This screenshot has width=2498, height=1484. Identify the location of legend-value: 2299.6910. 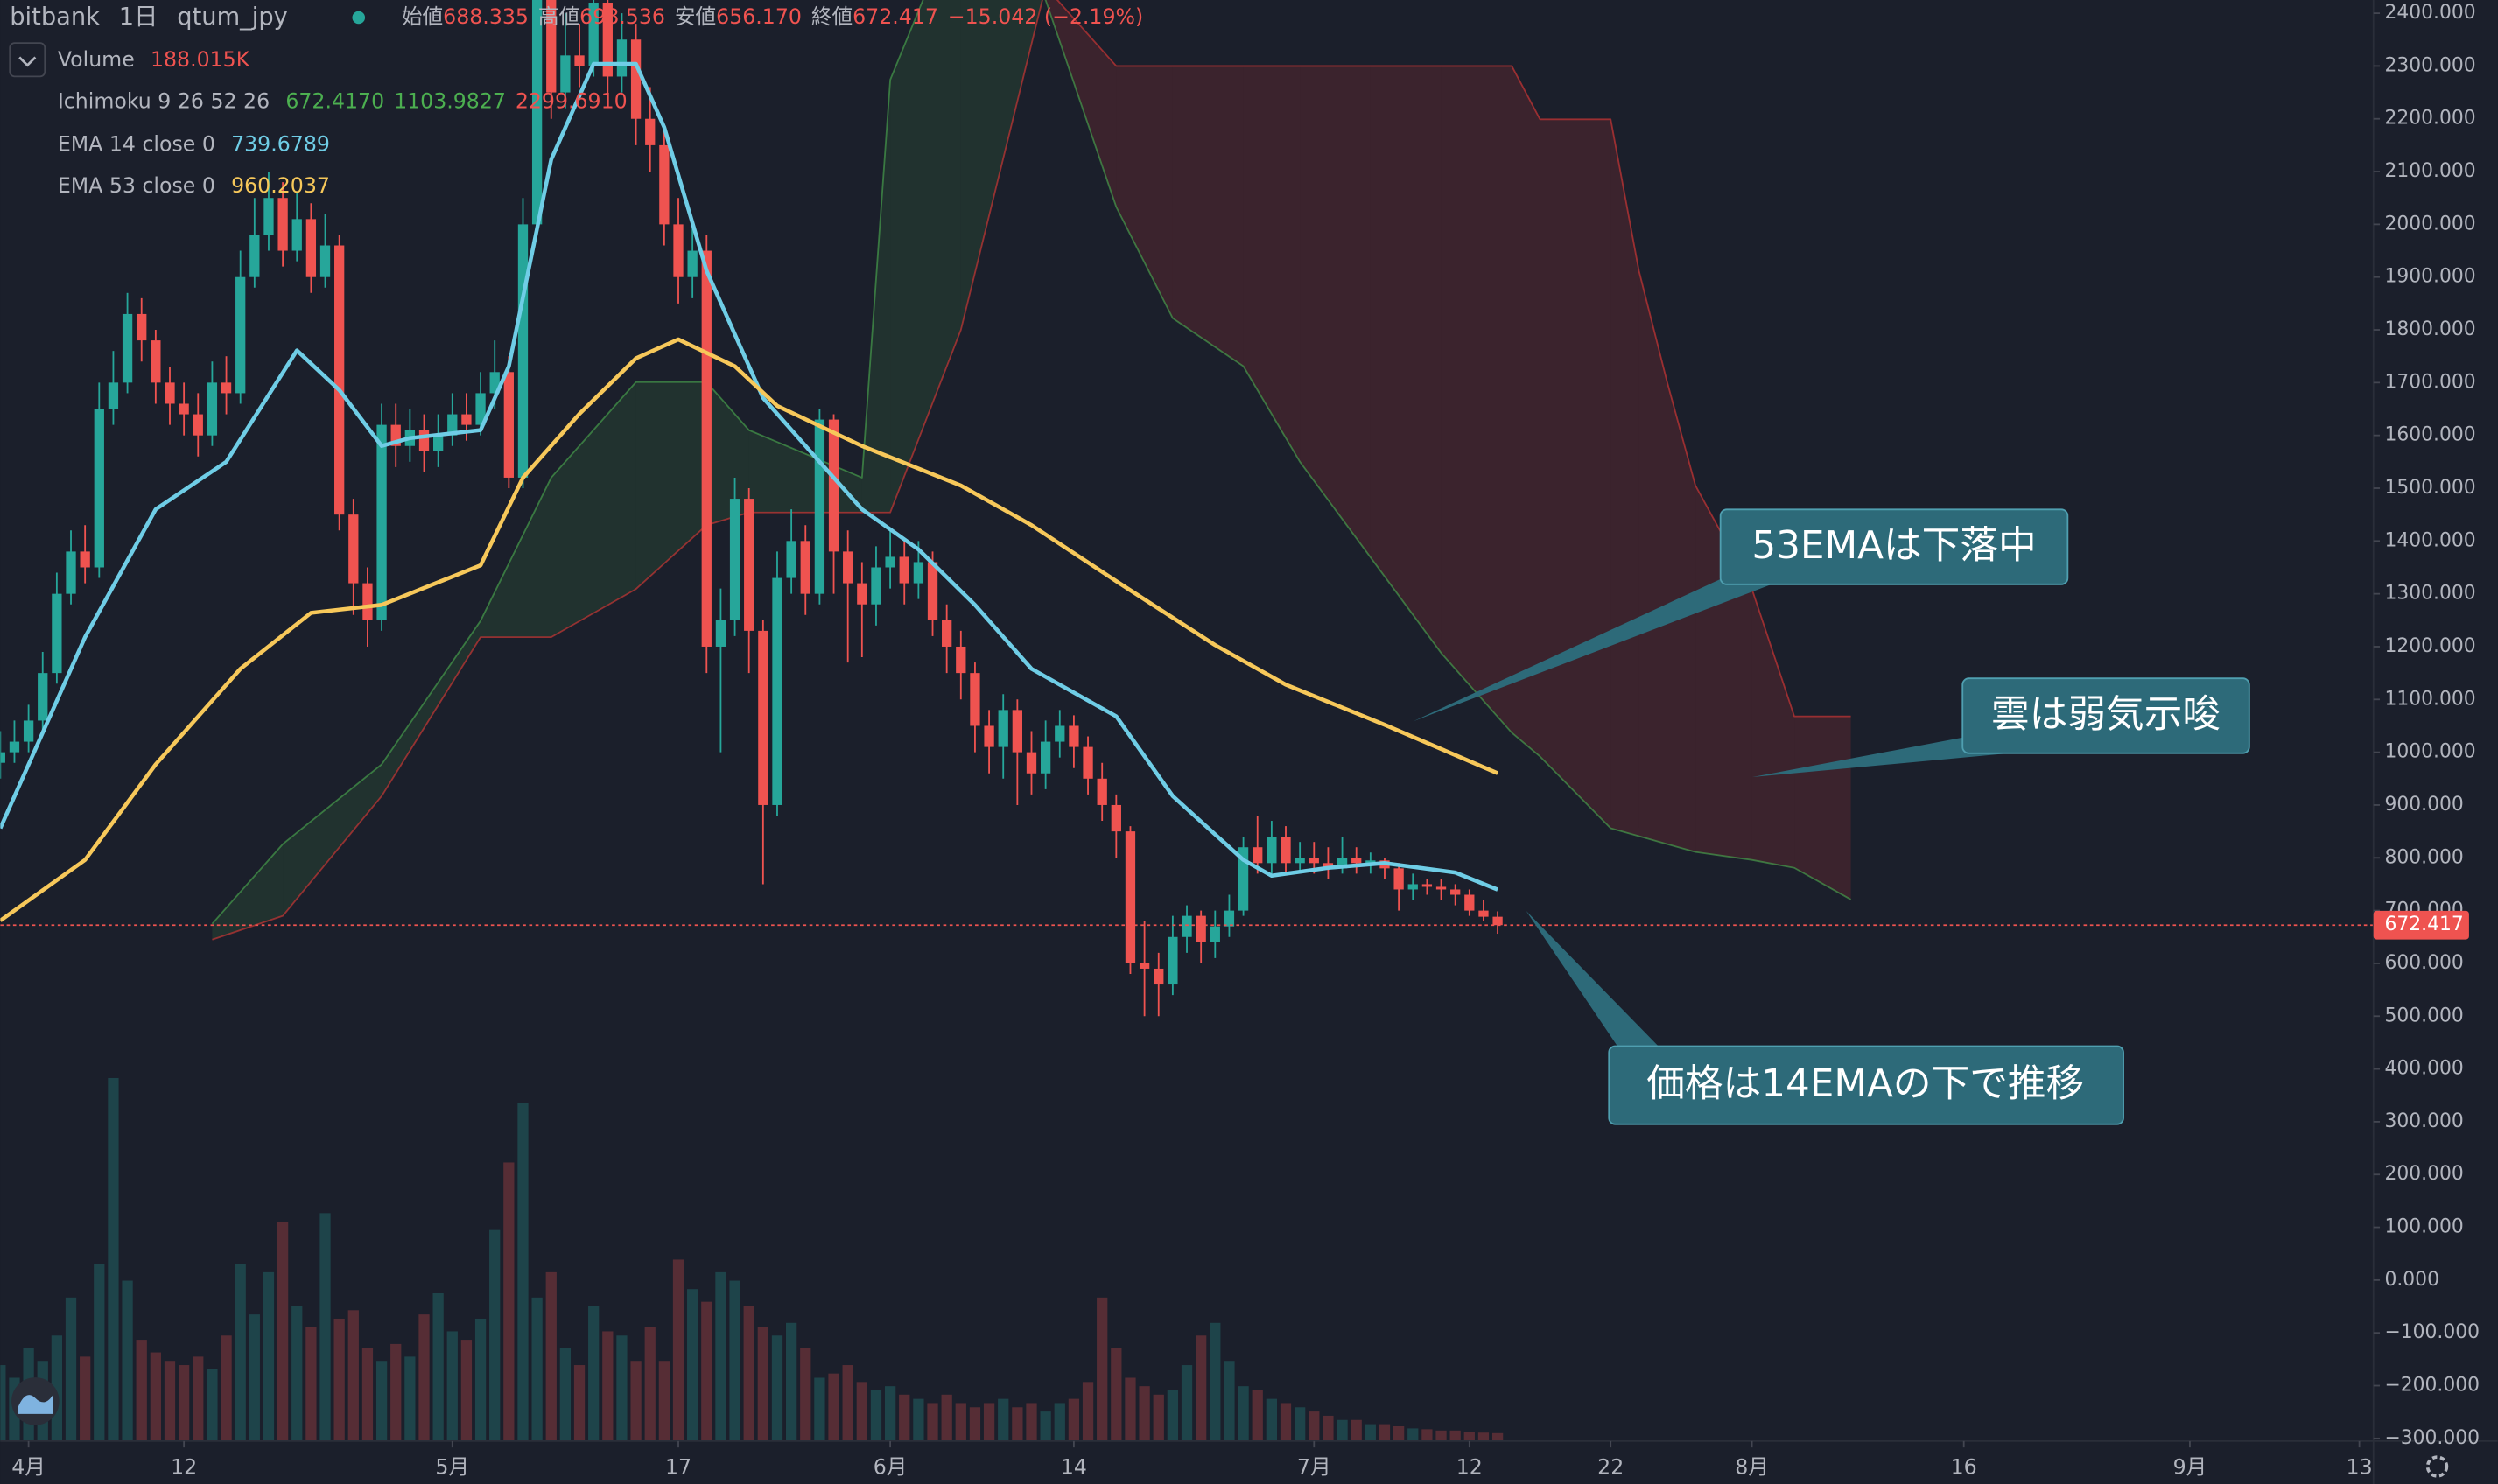
(572, 100).